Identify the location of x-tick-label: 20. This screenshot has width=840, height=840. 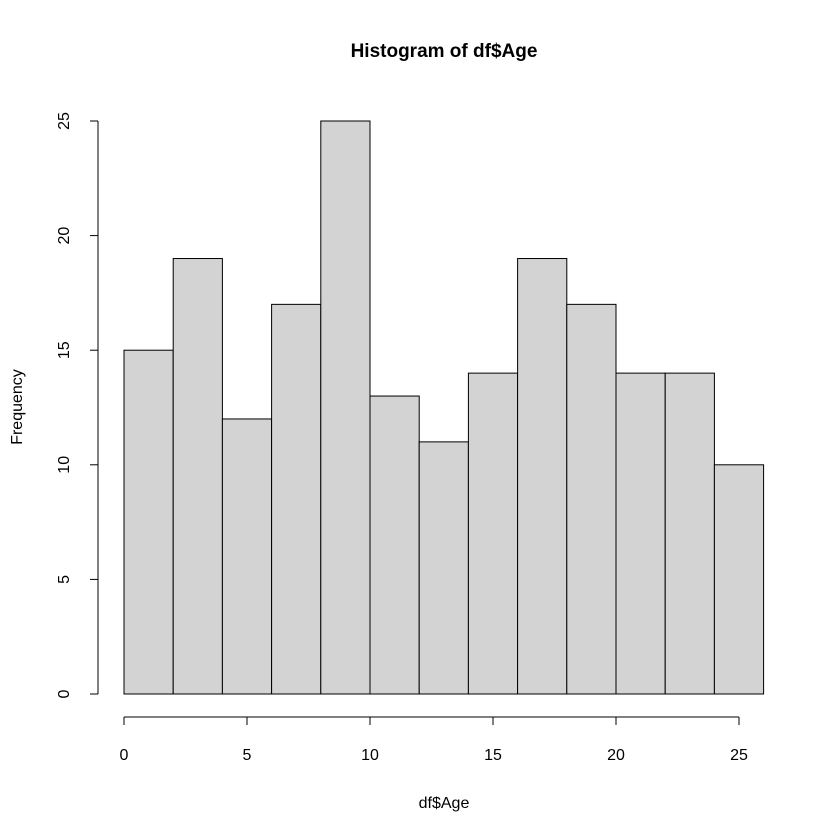
(616, 755).